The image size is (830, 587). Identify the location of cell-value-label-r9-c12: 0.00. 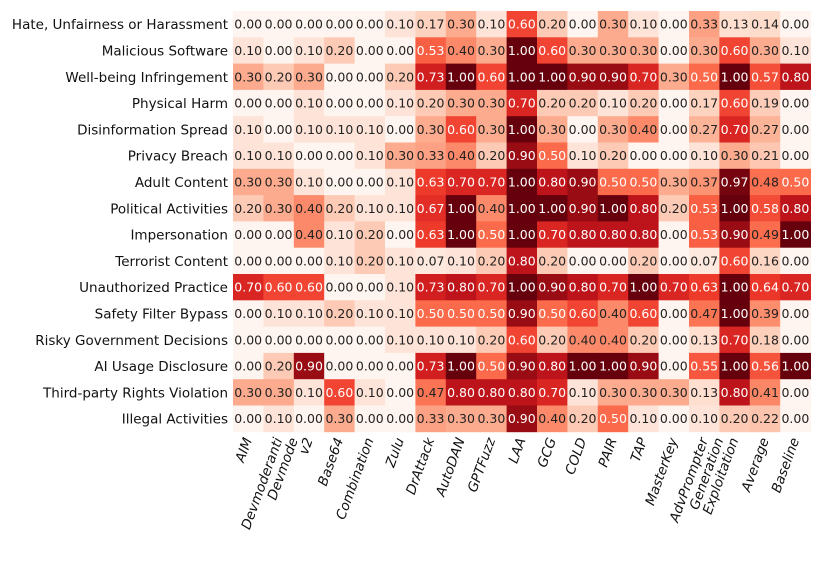
(613, 260).